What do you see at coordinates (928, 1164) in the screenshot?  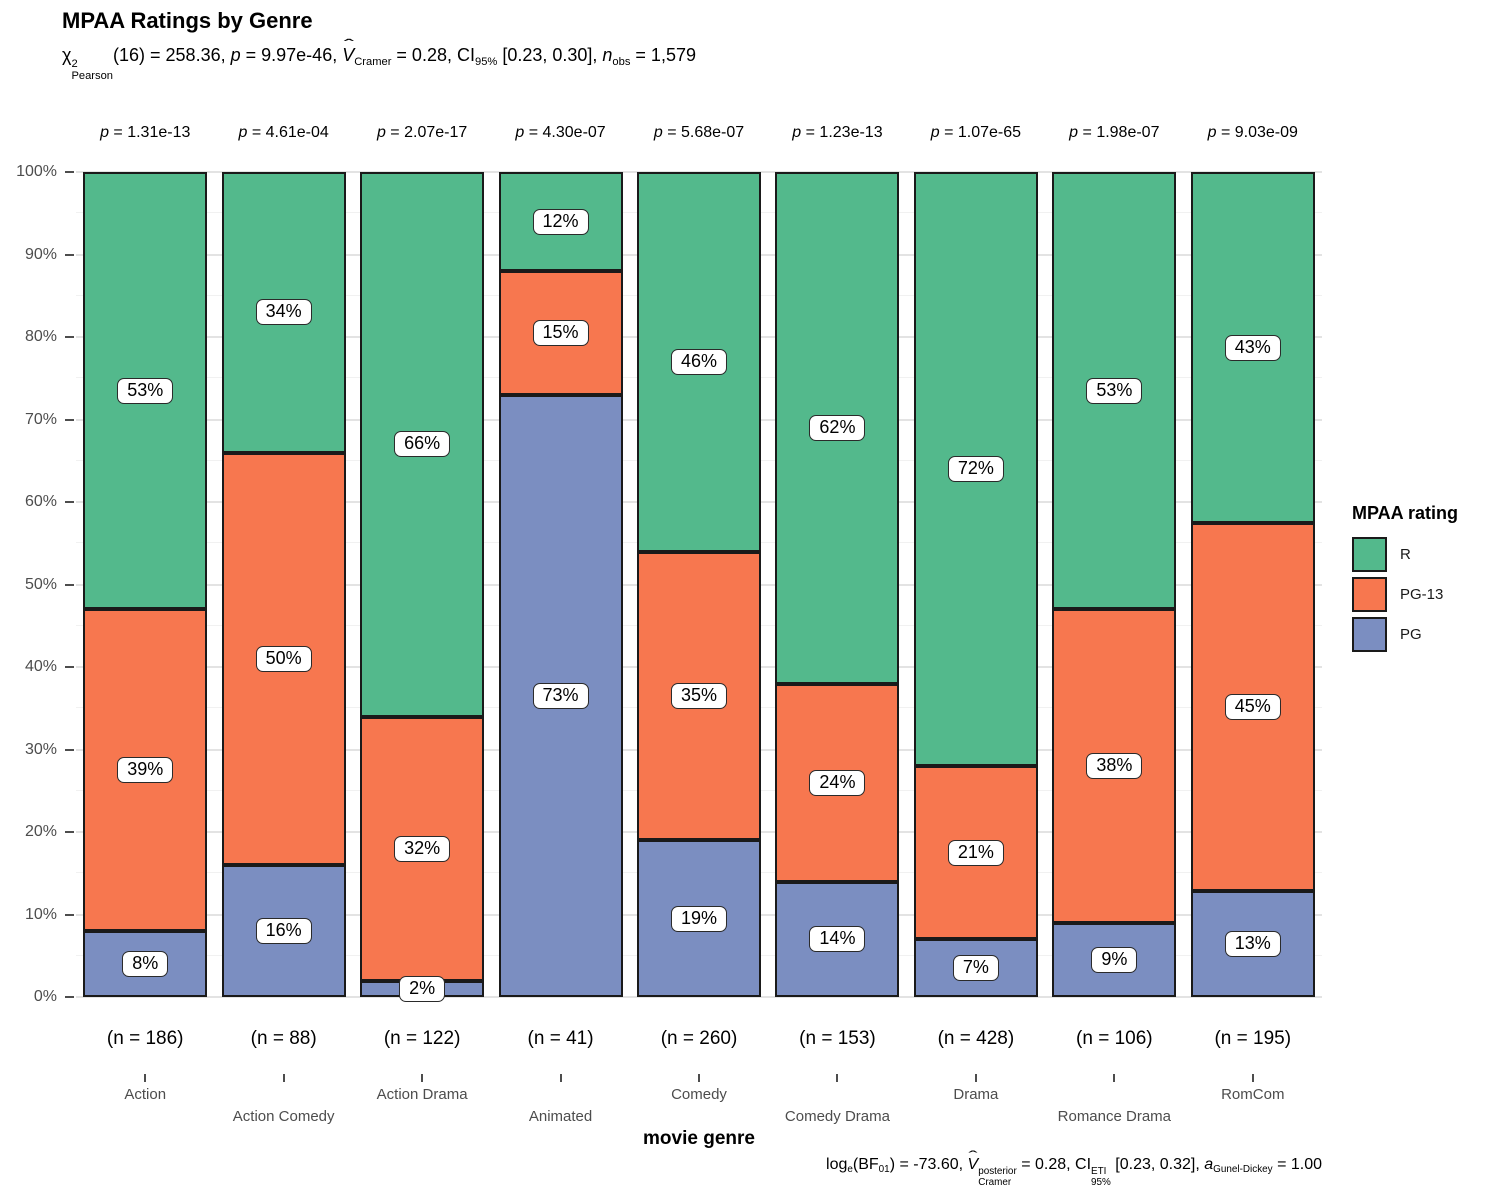 I see `math-text: ) = -73.60,` at bounding box center [928, 1164].